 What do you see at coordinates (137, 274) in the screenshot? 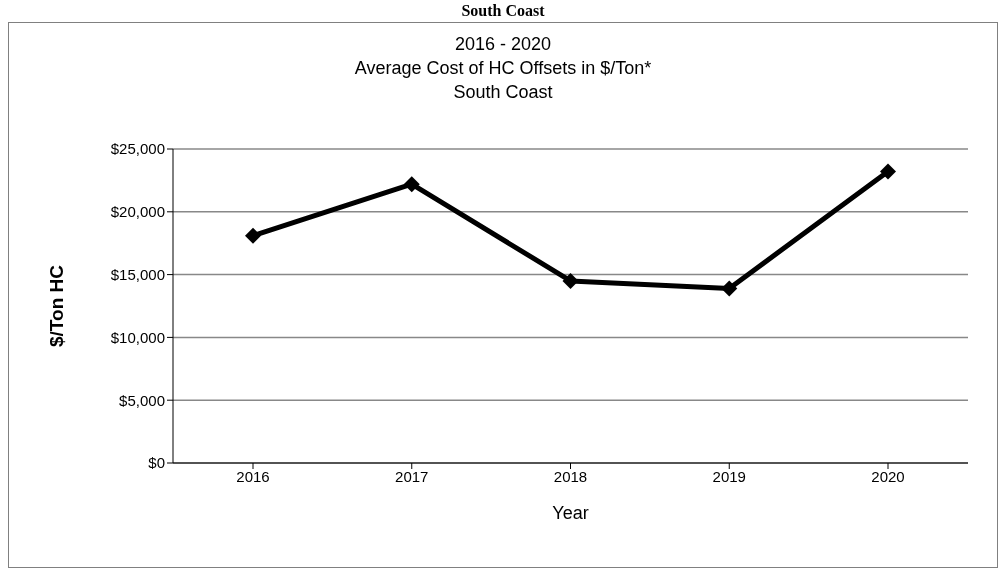
I see `y-tick-label: $15,000` at bounding box center [137, 274].